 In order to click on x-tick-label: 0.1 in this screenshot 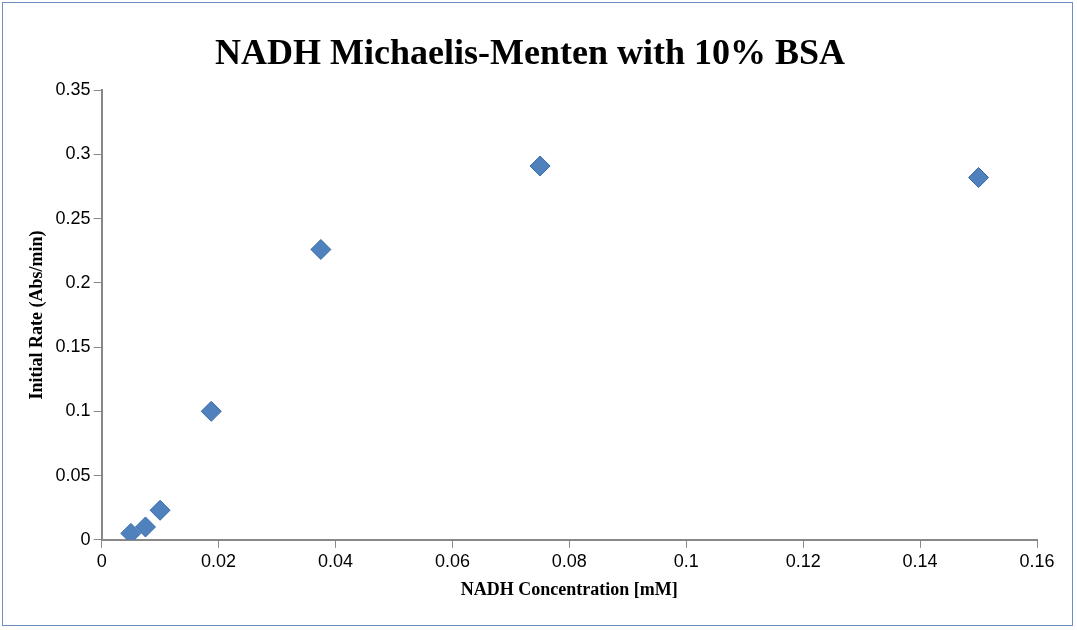, I will do `click(686, 560)`.